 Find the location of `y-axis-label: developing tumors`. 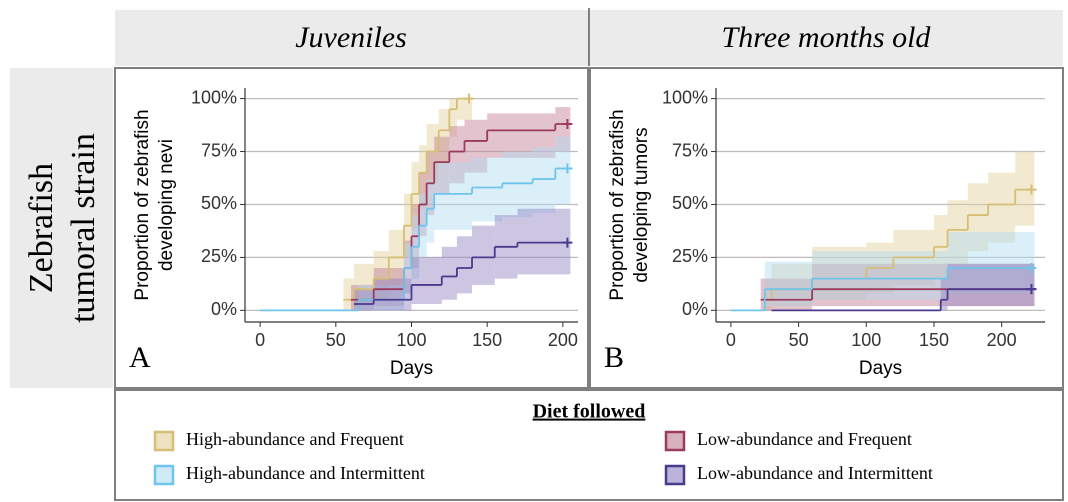

y-axis-label: developing tumors is located at coordinates (641, 204).